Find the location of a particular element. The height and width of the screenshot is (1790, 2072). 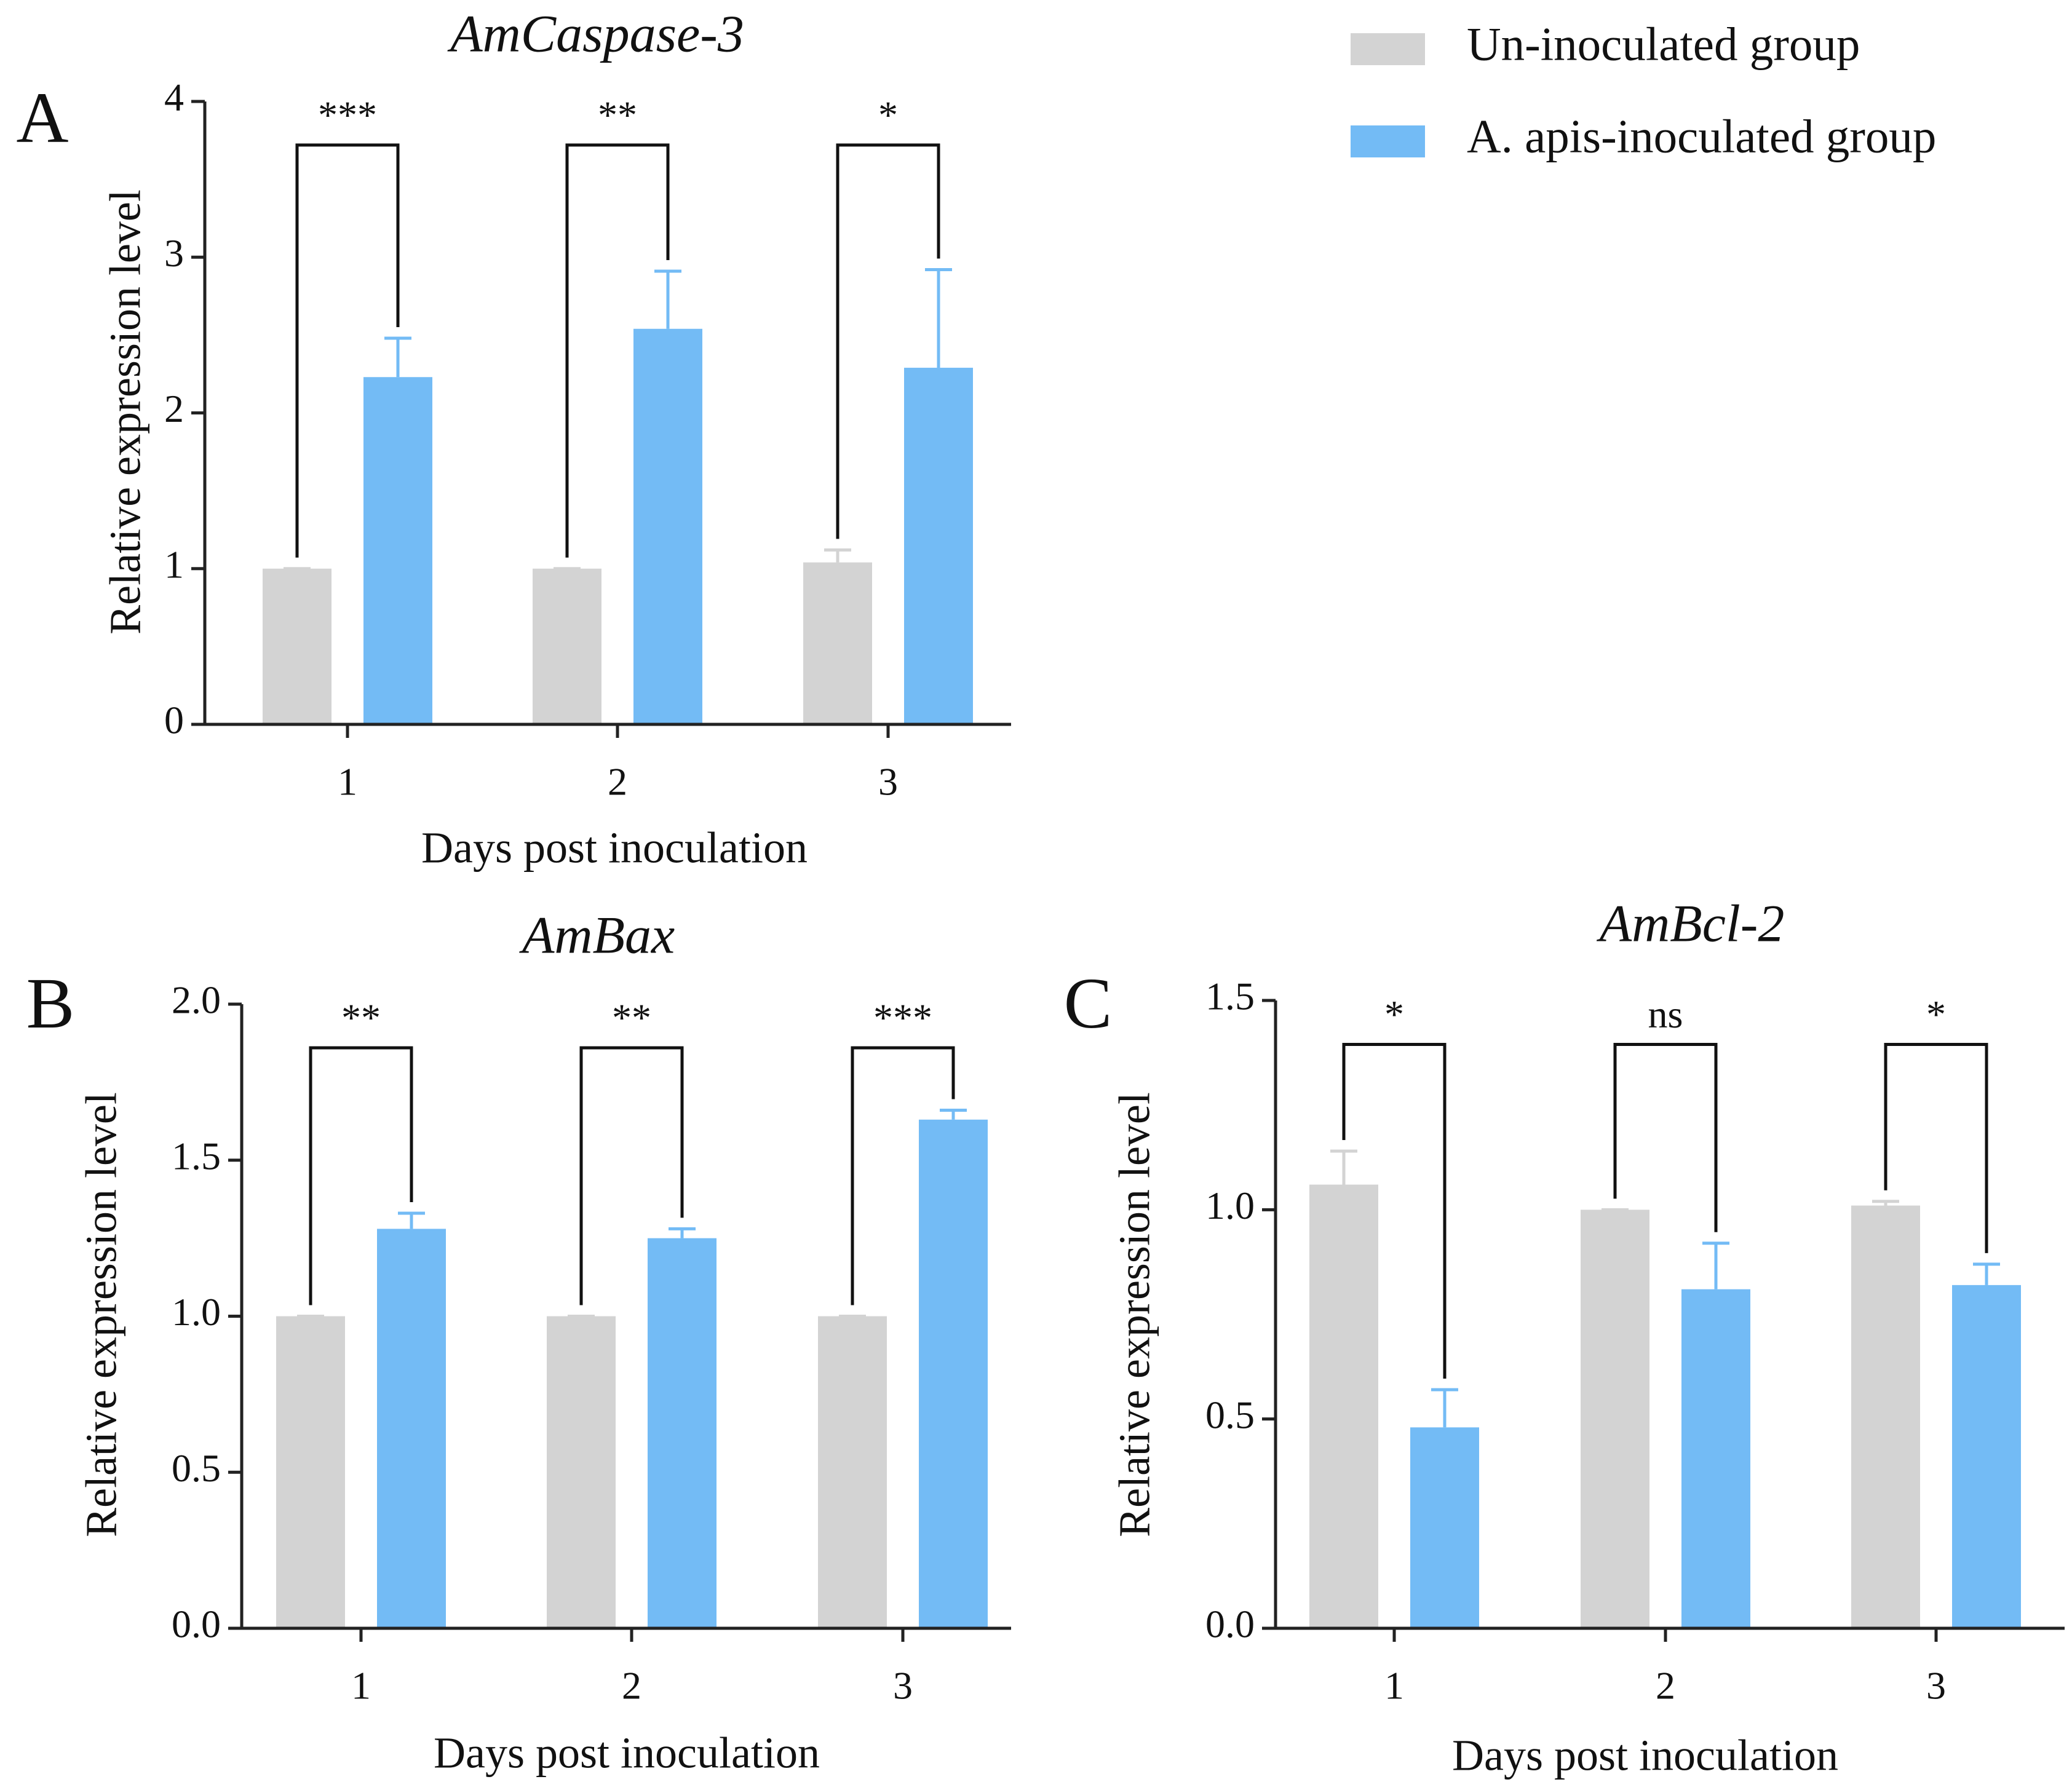

y-tick-label: 0 is located at coordinates (174, 720).